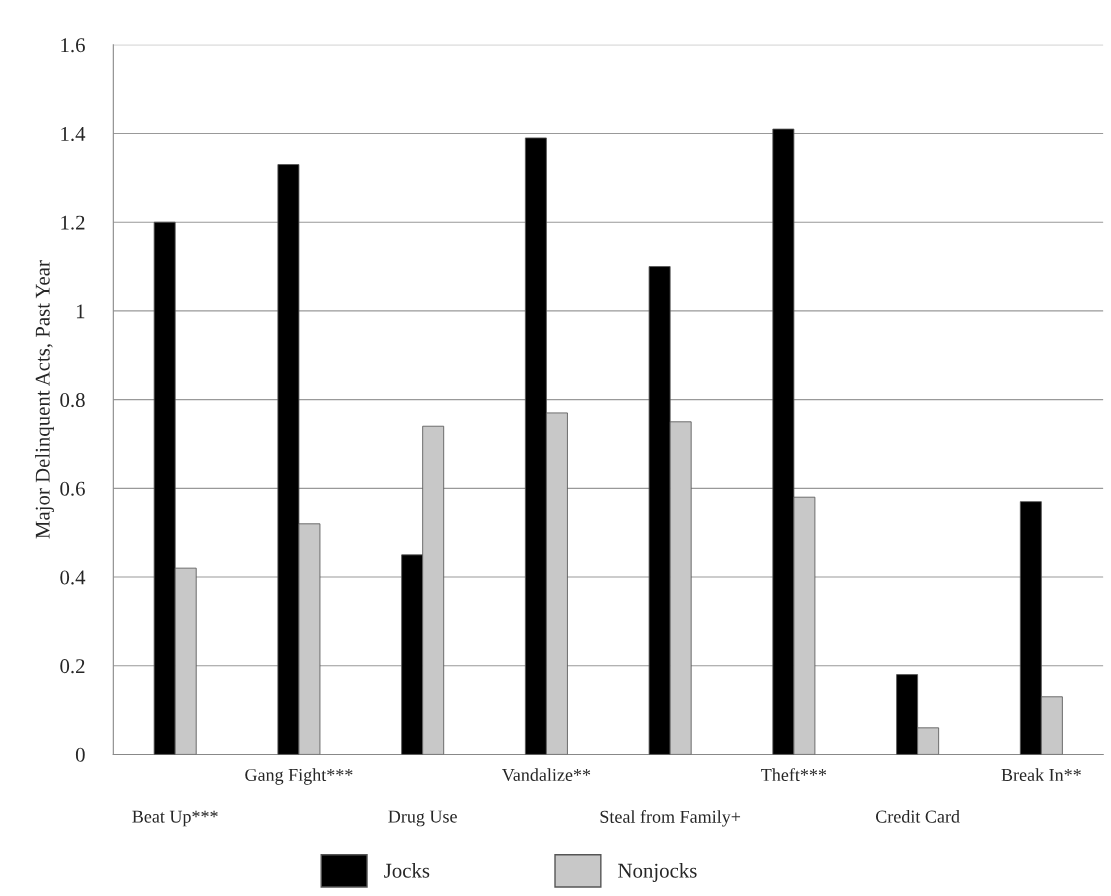 This screenshot has height=896, width=1111. What do you see at coordinates (73, 134) in the screenshot?
I see `y-tick-label: 1.4` at bounding box center [73, 134].